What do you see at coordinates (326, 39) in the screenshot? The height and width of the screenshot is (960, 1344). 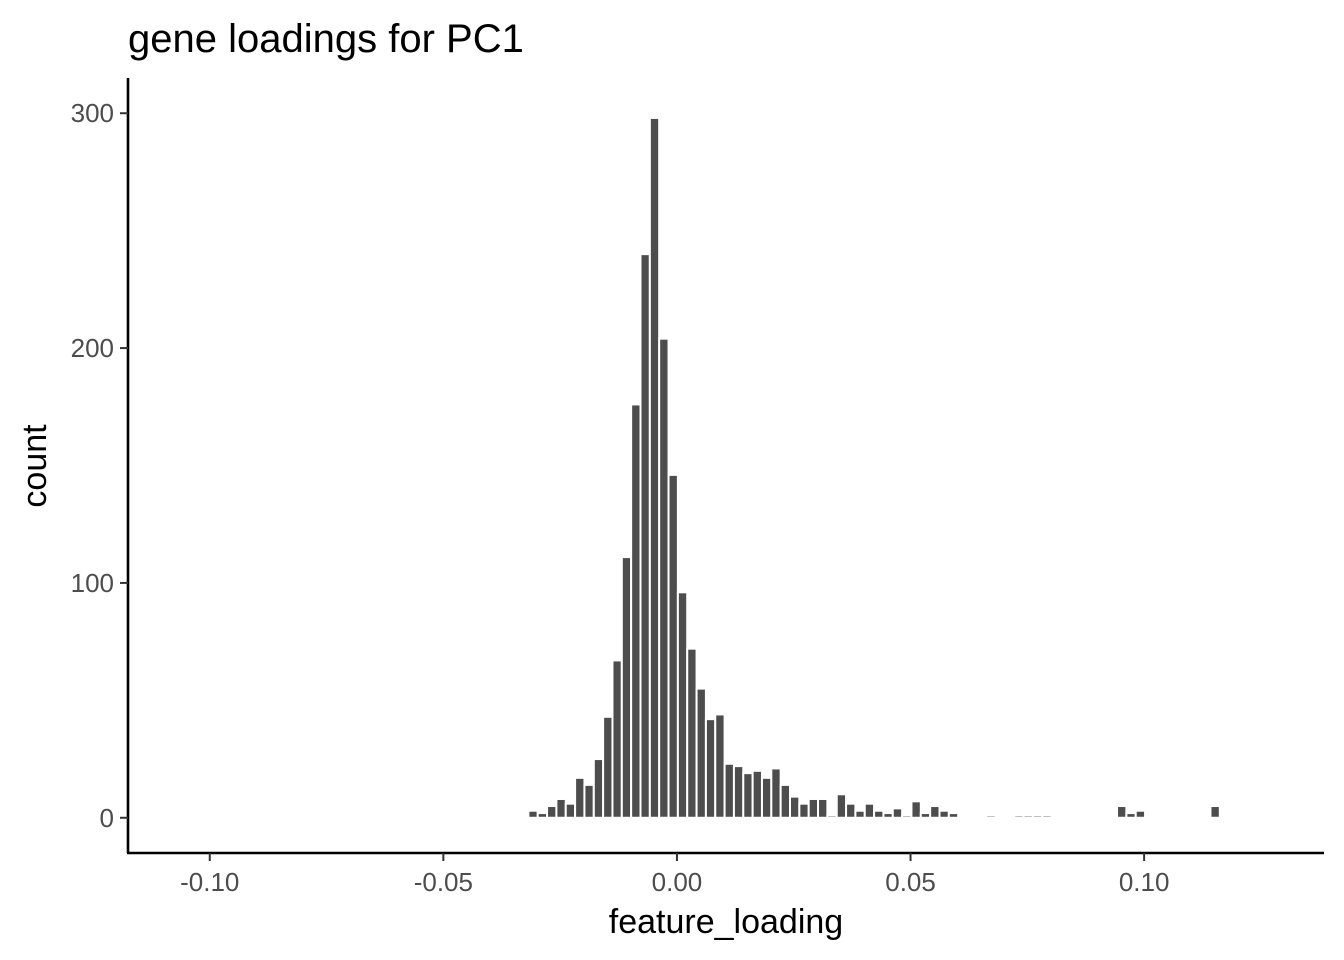 I see `chart-title: gene loadings for PC1` at bounding box center [326, 39].